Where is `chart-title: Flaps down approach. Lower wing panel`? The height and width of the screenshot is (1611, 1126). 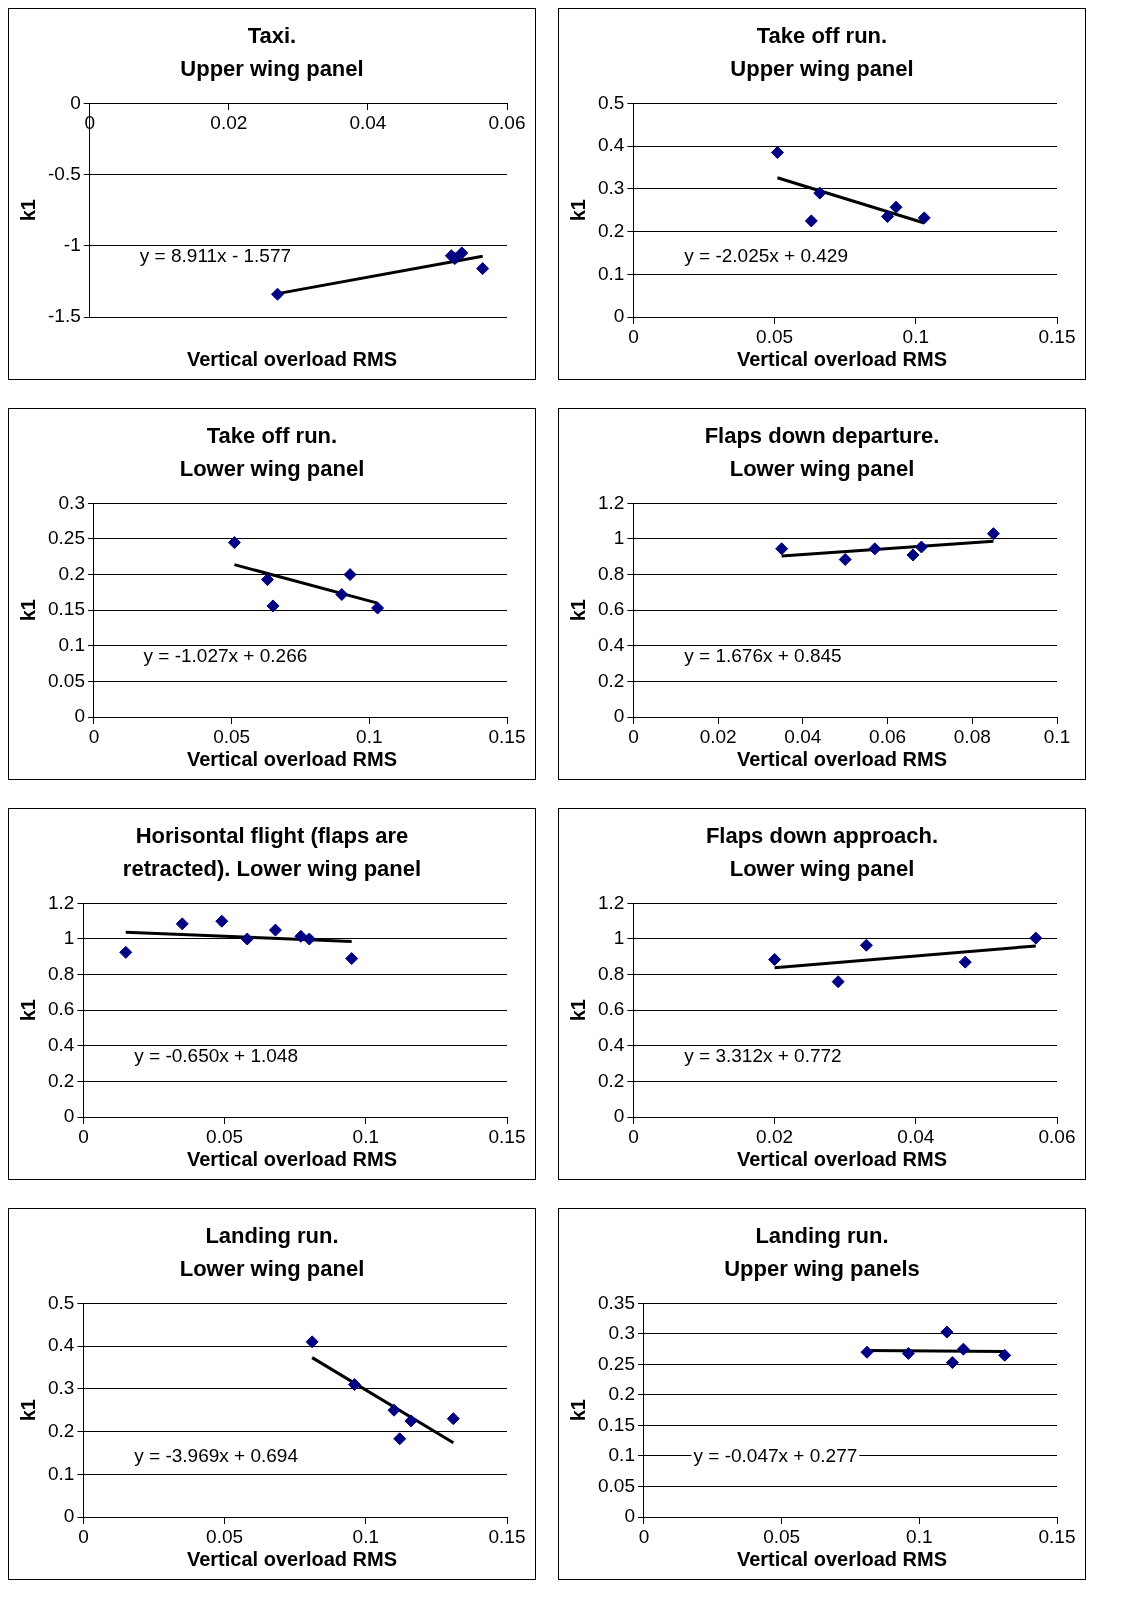 chart-title: Flaps down approach. Lower wing panel is located at coordinates (822, 852).